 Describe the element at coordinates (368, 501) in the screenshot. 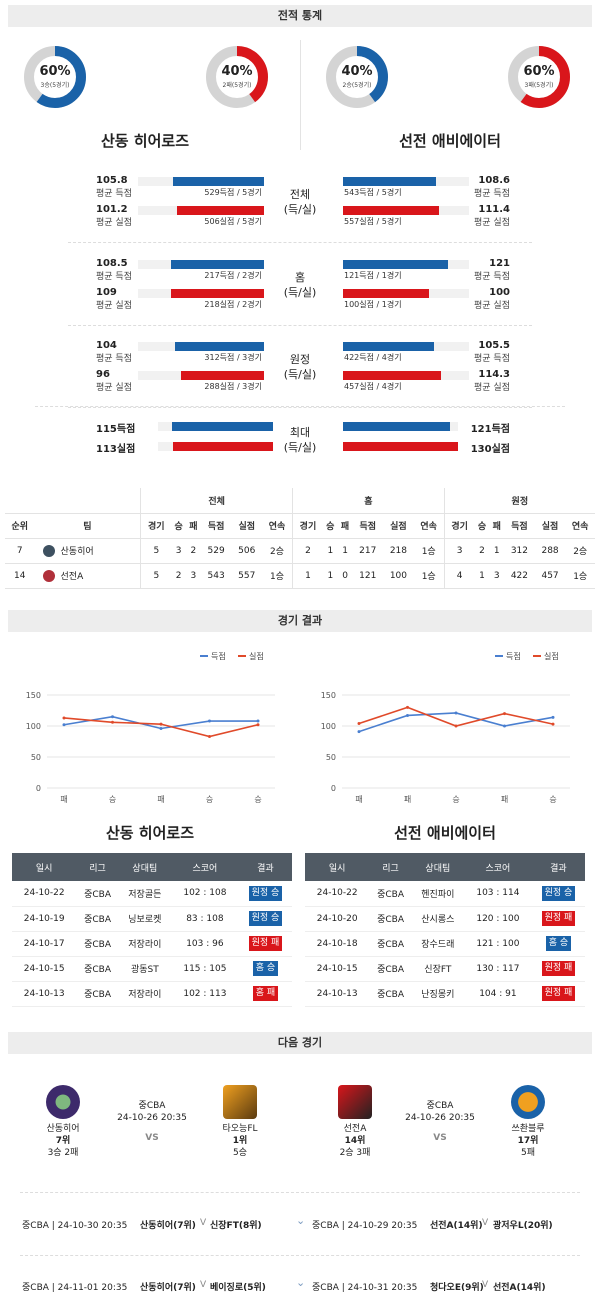

I see `group-home: 홈` at that location.